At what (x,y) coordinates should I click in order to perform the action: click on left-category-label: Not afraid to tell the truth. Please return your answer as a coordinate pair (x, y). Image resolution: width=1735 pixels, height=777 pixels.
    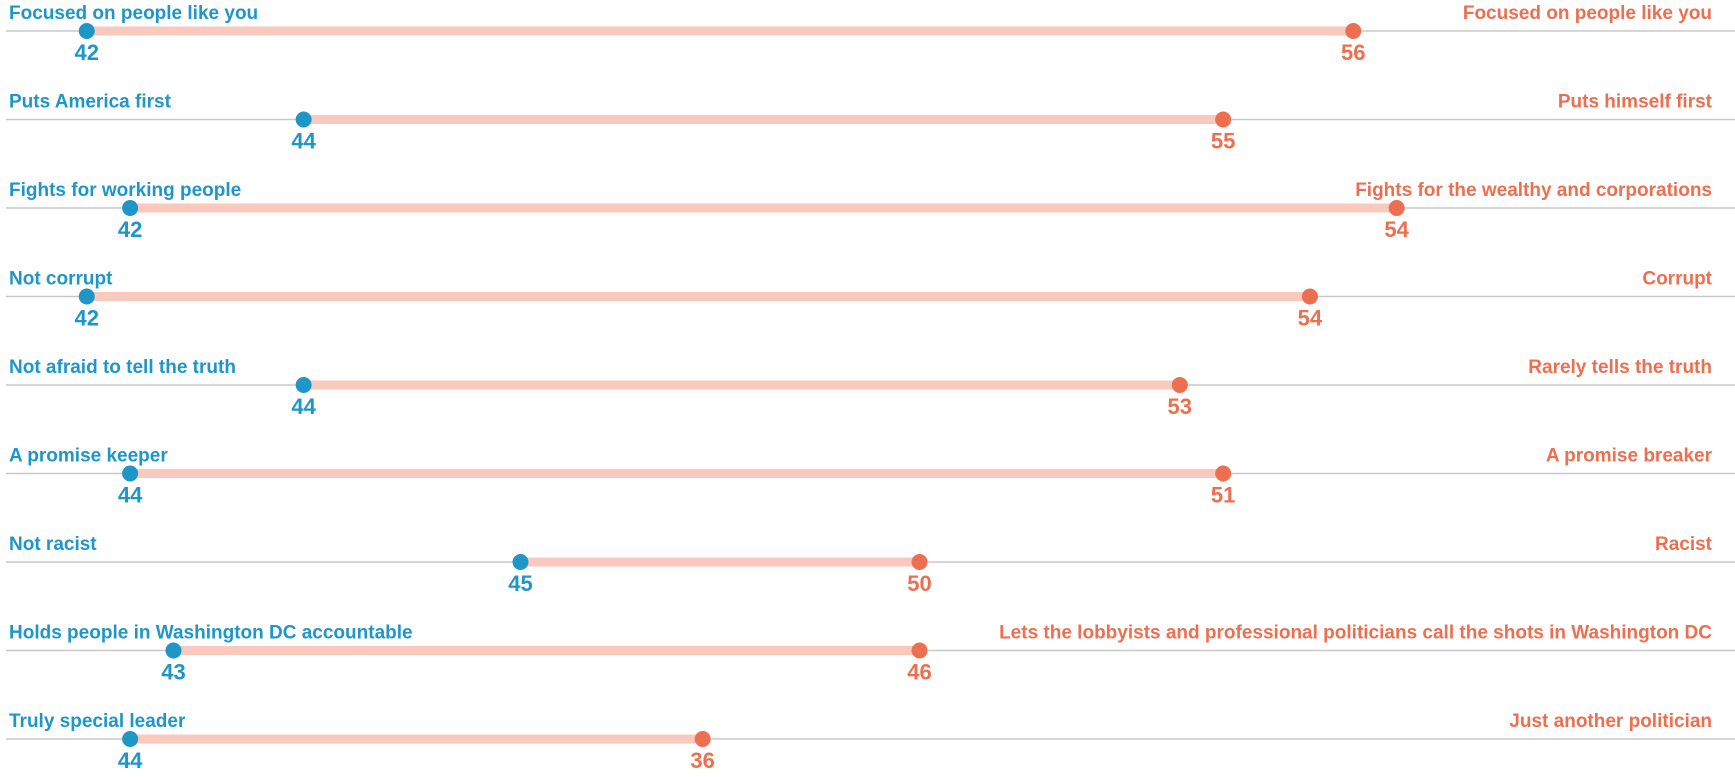
    Looking at the image, I should click on (122, 367).